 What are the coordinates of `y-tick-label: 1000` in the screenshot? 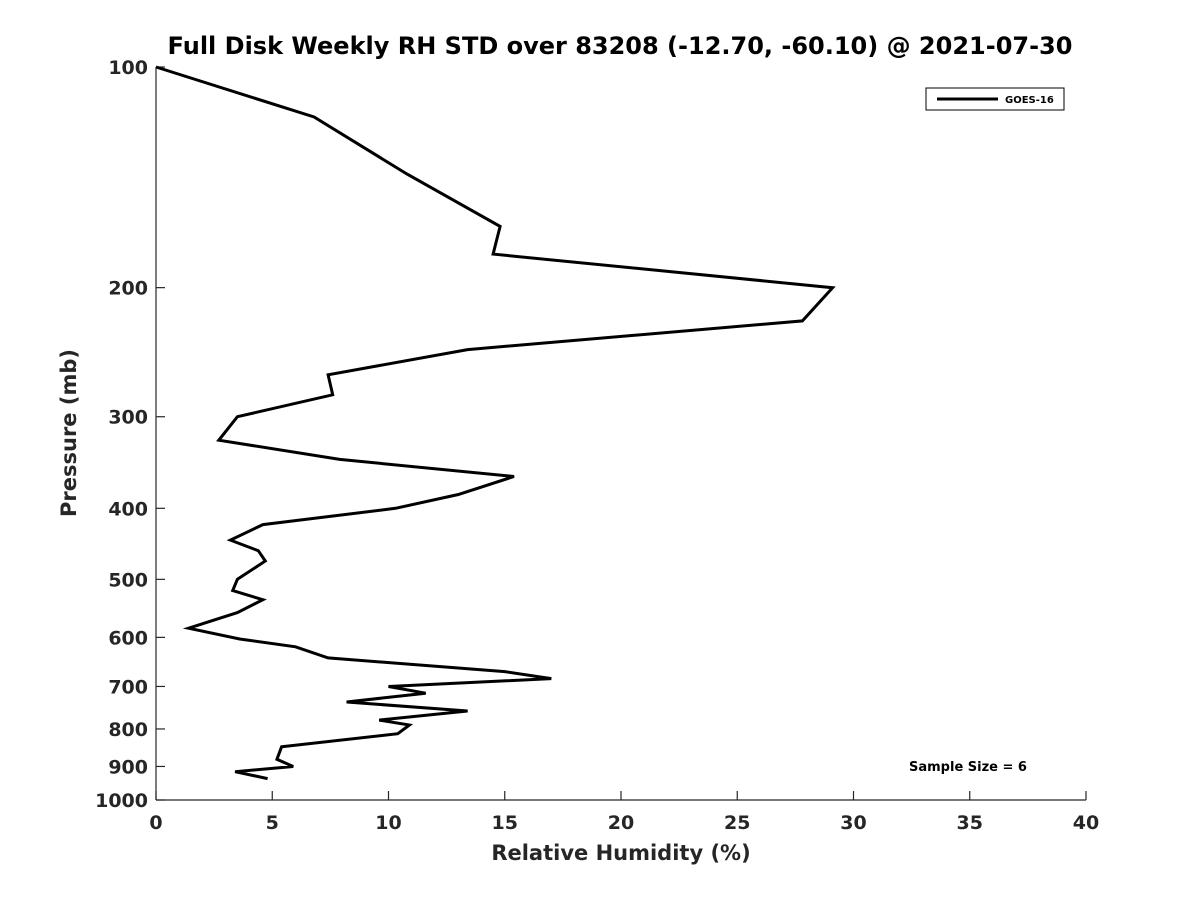 It's located at (121, 801).